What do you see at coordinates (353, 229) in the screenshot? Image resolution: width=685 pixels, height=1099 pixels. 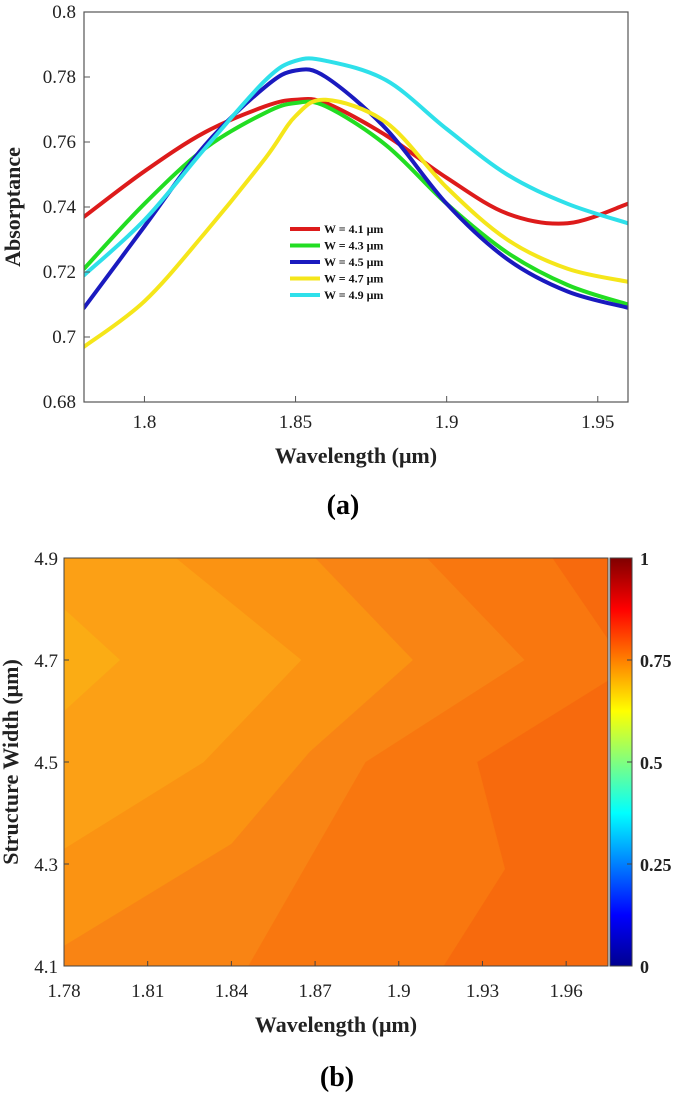 I see `legend-label-w-4-1-m: W = 4.1 μm` at bounding box center [353, 229].